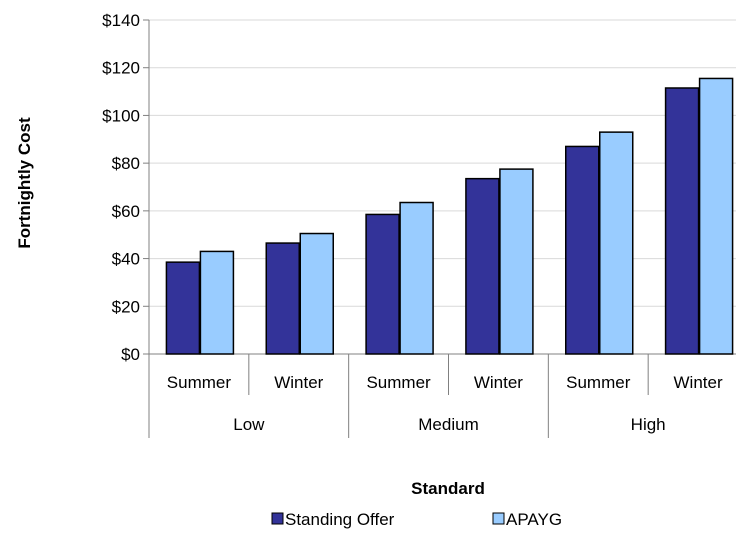 The image size is (736, 534). I want to click on x-group-label: Medium, so click(448, 424).